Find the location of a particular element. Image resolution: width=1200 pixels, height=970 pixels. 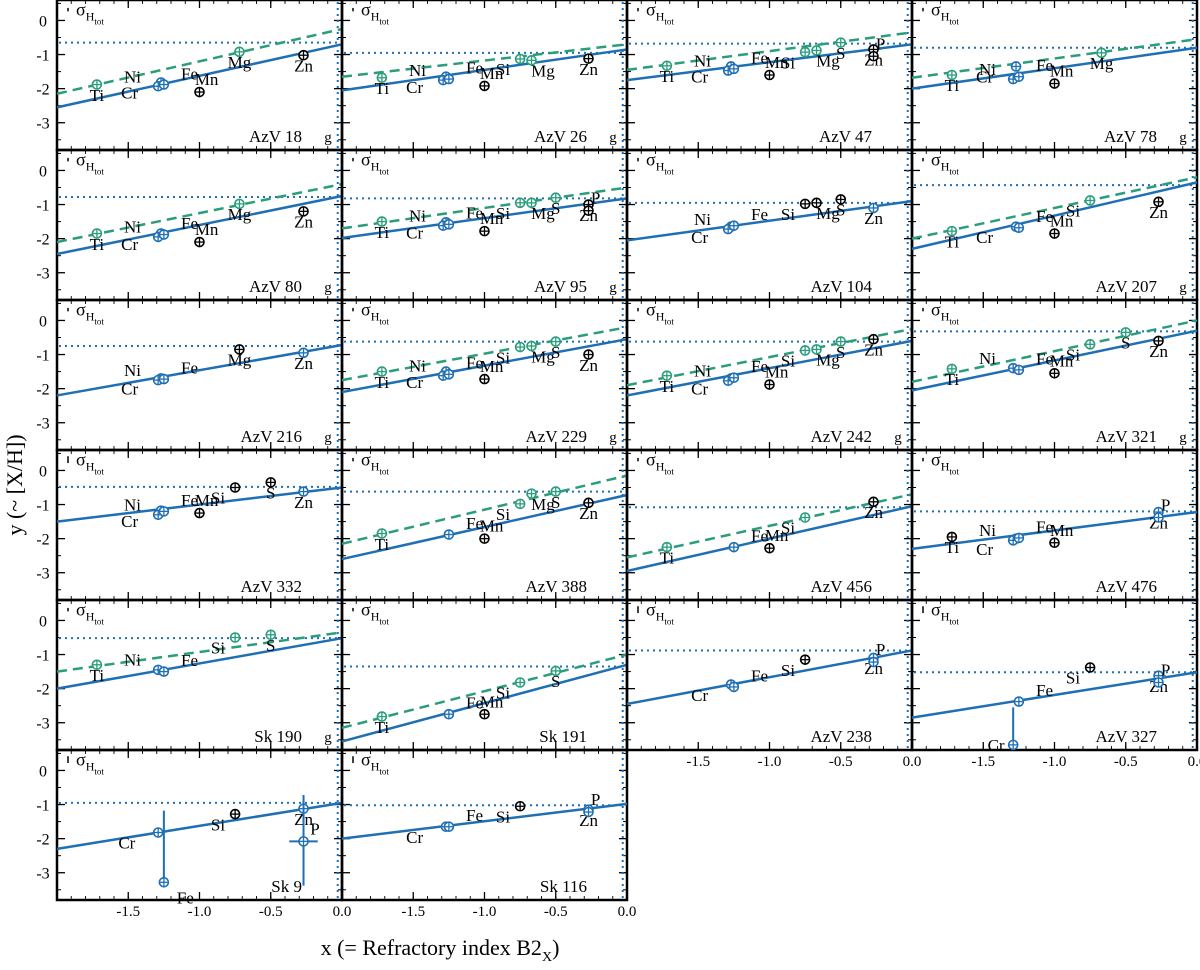

dashed-fit-line is located at coordinates (1054, 208).